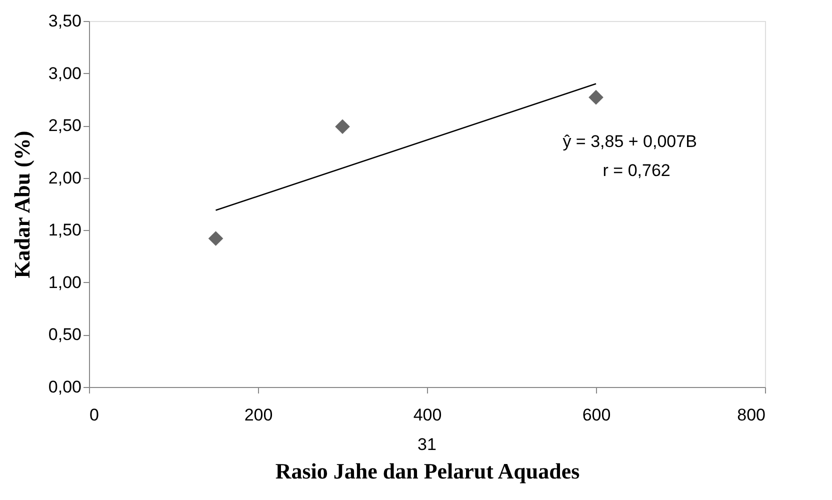 The width and height of the screenshot is (832, 500). Describe the element at coordinates (65, 230) in the screenshot. I see `y-tick-label: 1,50` at that location.